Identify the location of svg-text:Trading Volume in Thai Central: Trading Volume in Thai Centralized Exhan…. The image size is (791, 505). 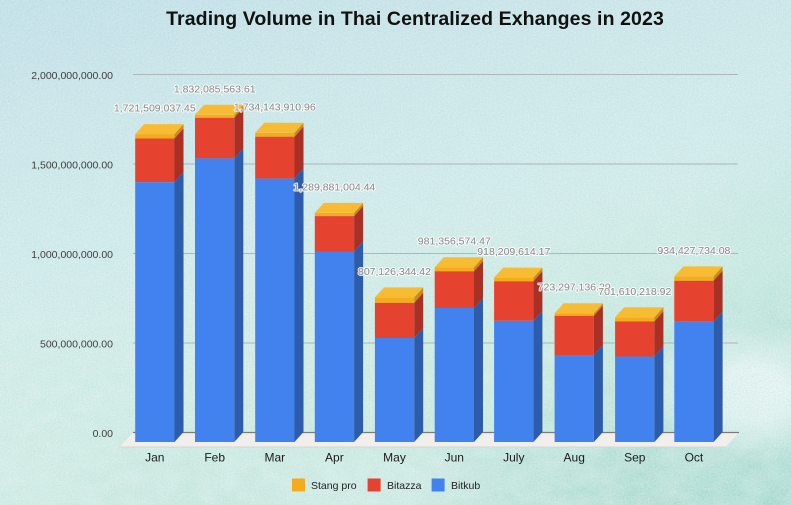
(415, 19).